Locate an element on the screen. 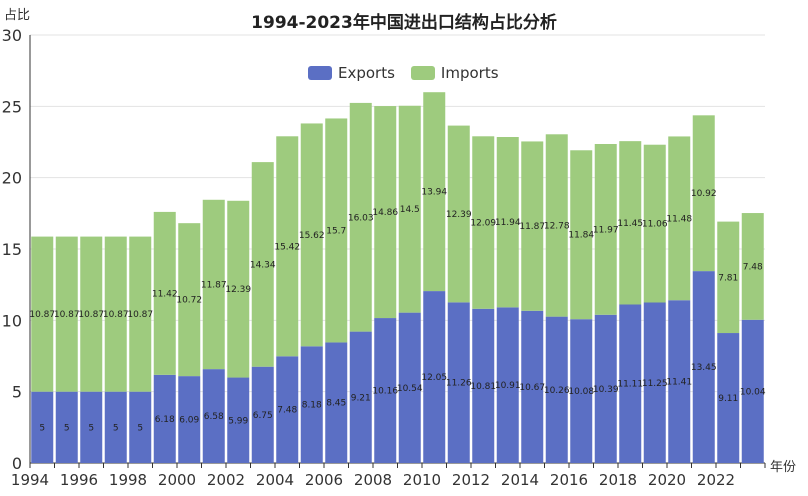  x-tick-label: 2016 is located at coordinates (569, 480).